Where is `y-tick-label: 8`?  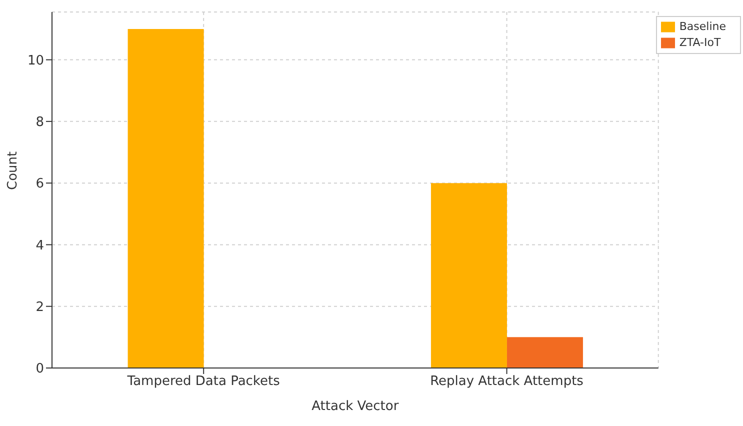
y-tick-label: 8 is located at coordinates (40, 122).